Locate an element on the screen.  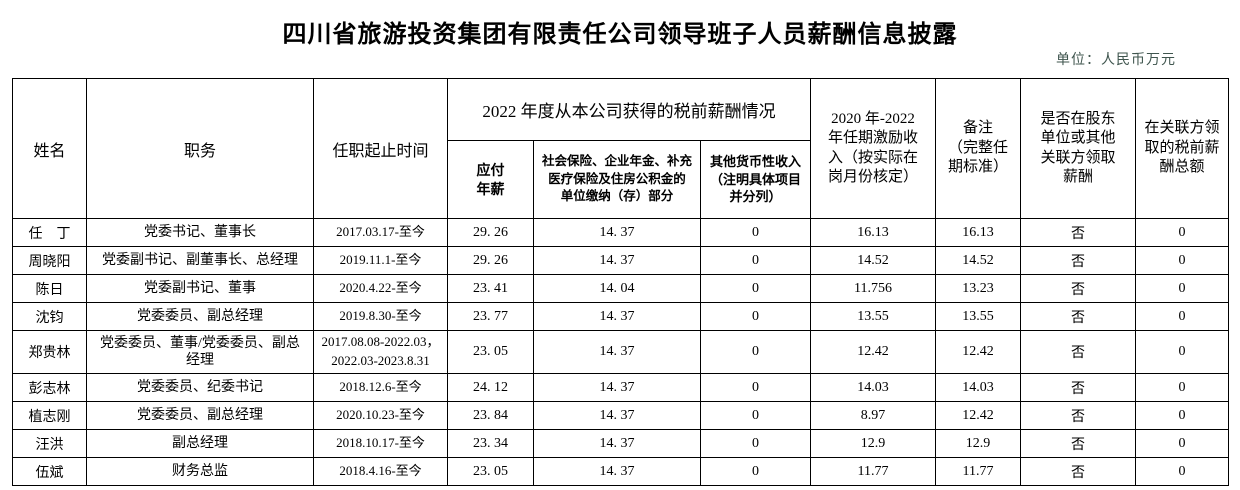
header-name: 姓名 is located at coordinates (49, 148).